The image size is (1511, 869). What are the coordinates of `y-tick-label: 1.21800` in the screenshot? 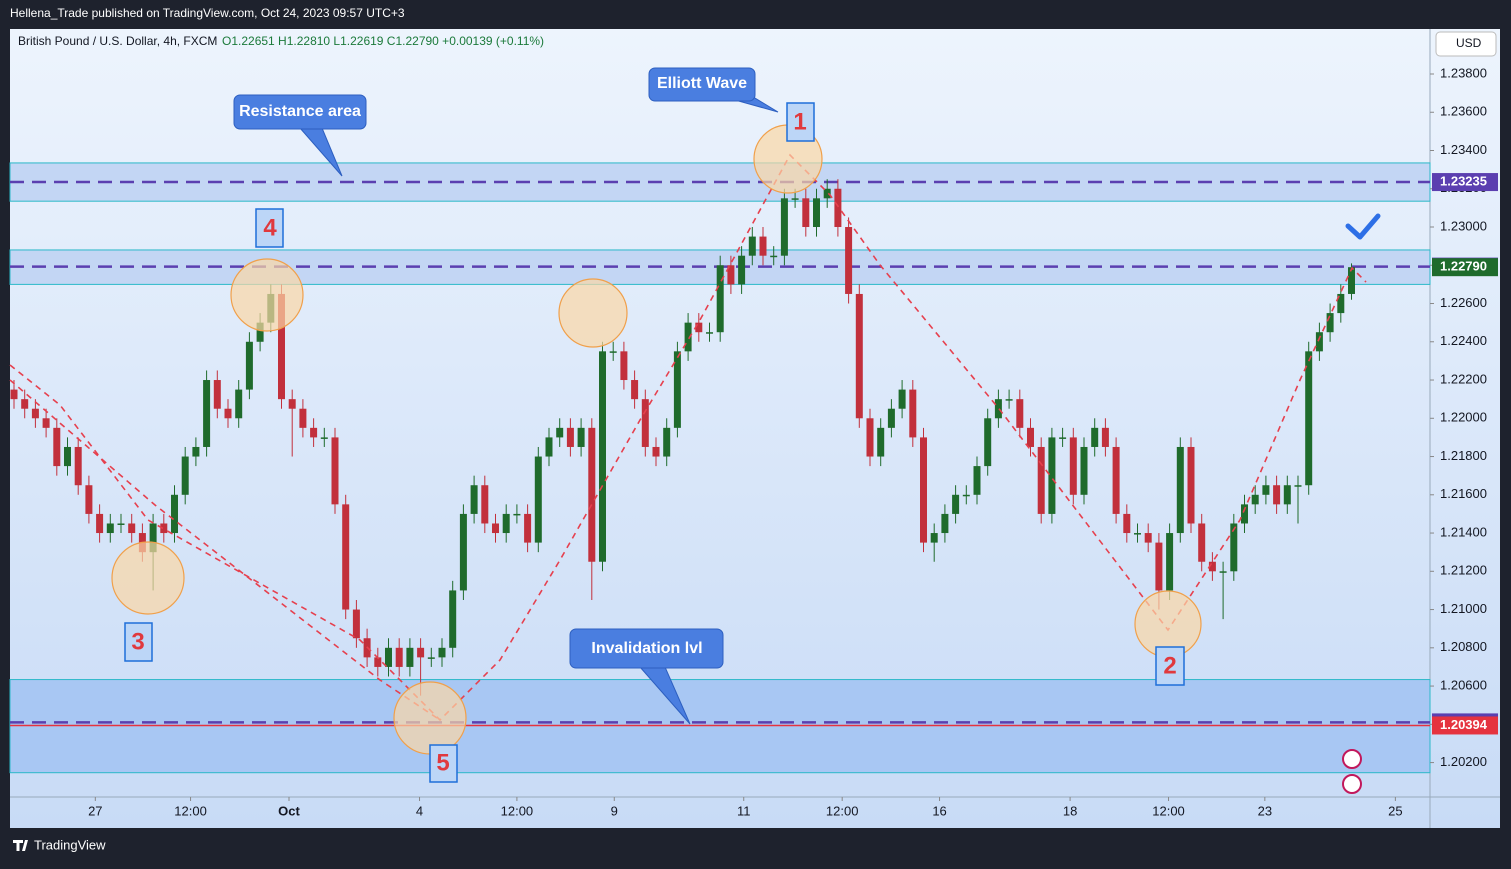 It's located at (1463, 455).